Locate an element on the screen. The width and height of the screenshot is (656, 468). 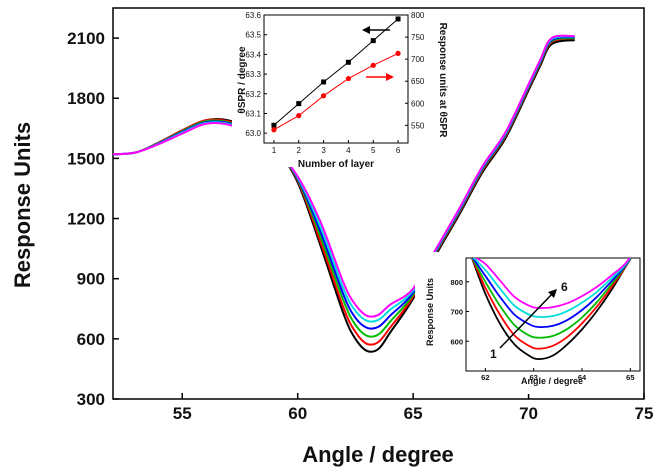
inset-bottom-frame is located at coordinates (553, 314).